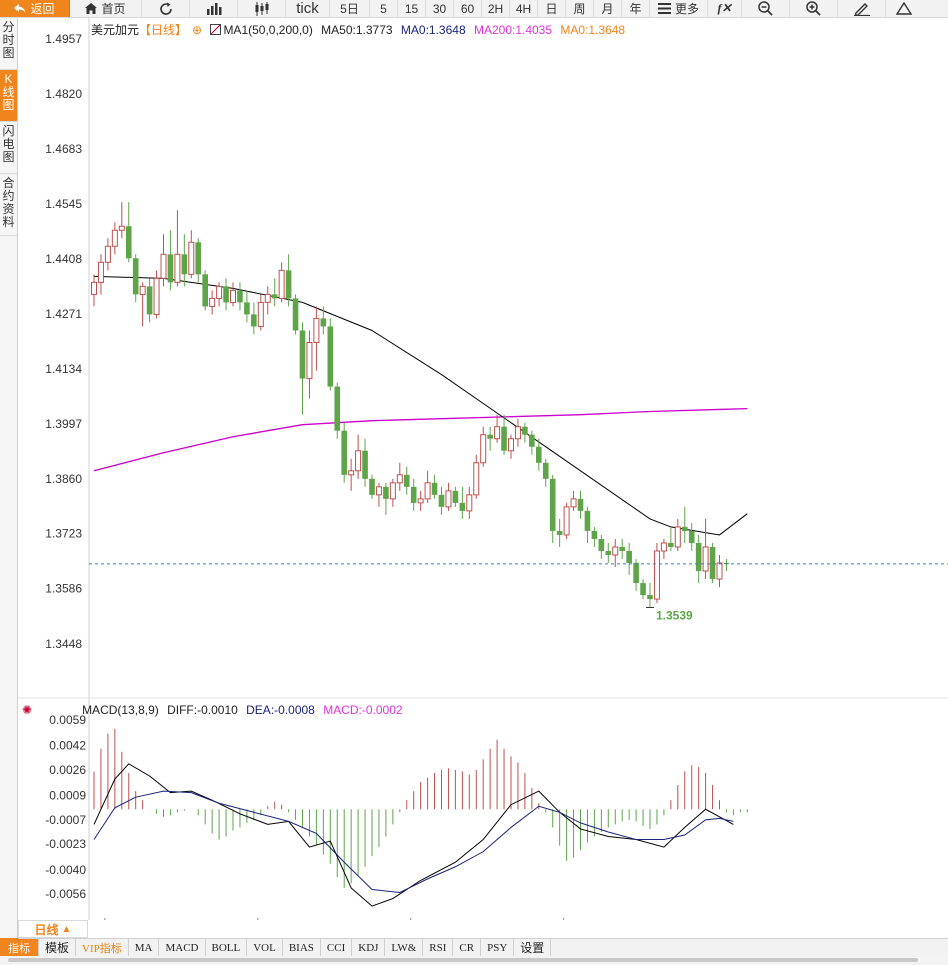  I want to click on pencil-icon, so click(861, 9).